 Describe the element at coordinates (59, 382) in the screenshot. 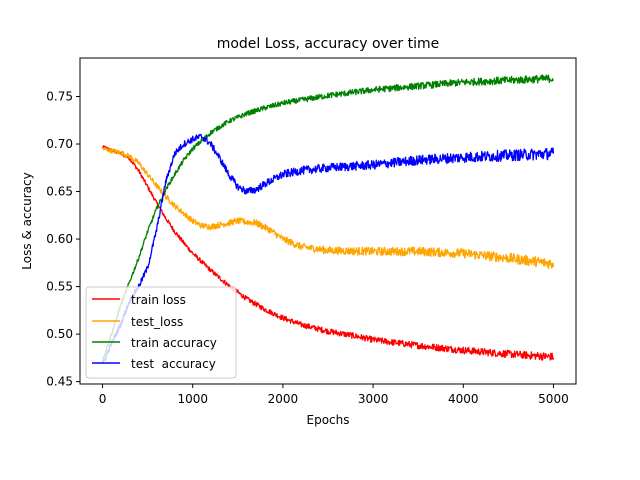

I see `y-tick-label: 0.45` at that location.